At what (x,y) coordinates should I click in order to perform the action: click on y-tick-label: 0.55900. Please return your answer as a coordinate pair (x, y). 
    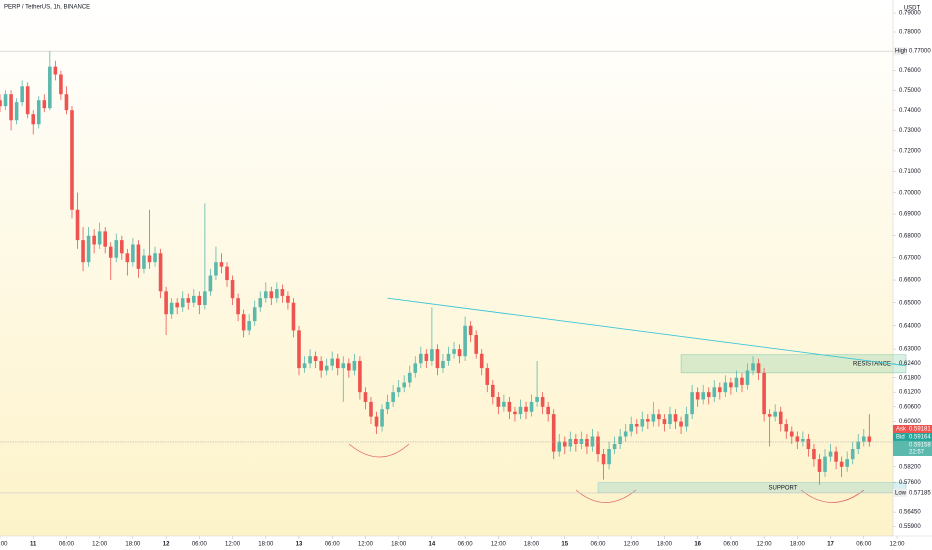
    Looking at the image, I should click on (910, 527).